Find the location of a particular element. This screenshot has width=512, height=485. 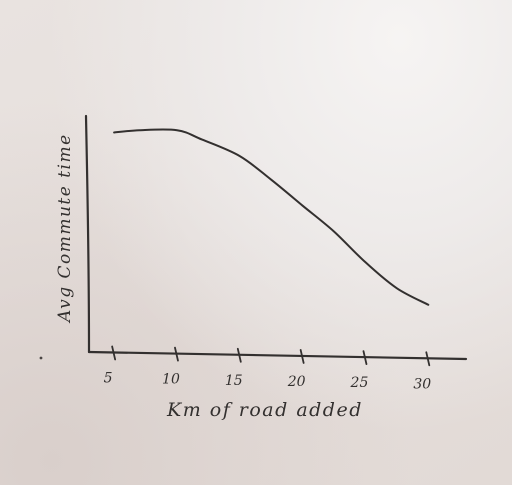

y-axis-label: Avg Commute time is located at coordinates (65, 228).